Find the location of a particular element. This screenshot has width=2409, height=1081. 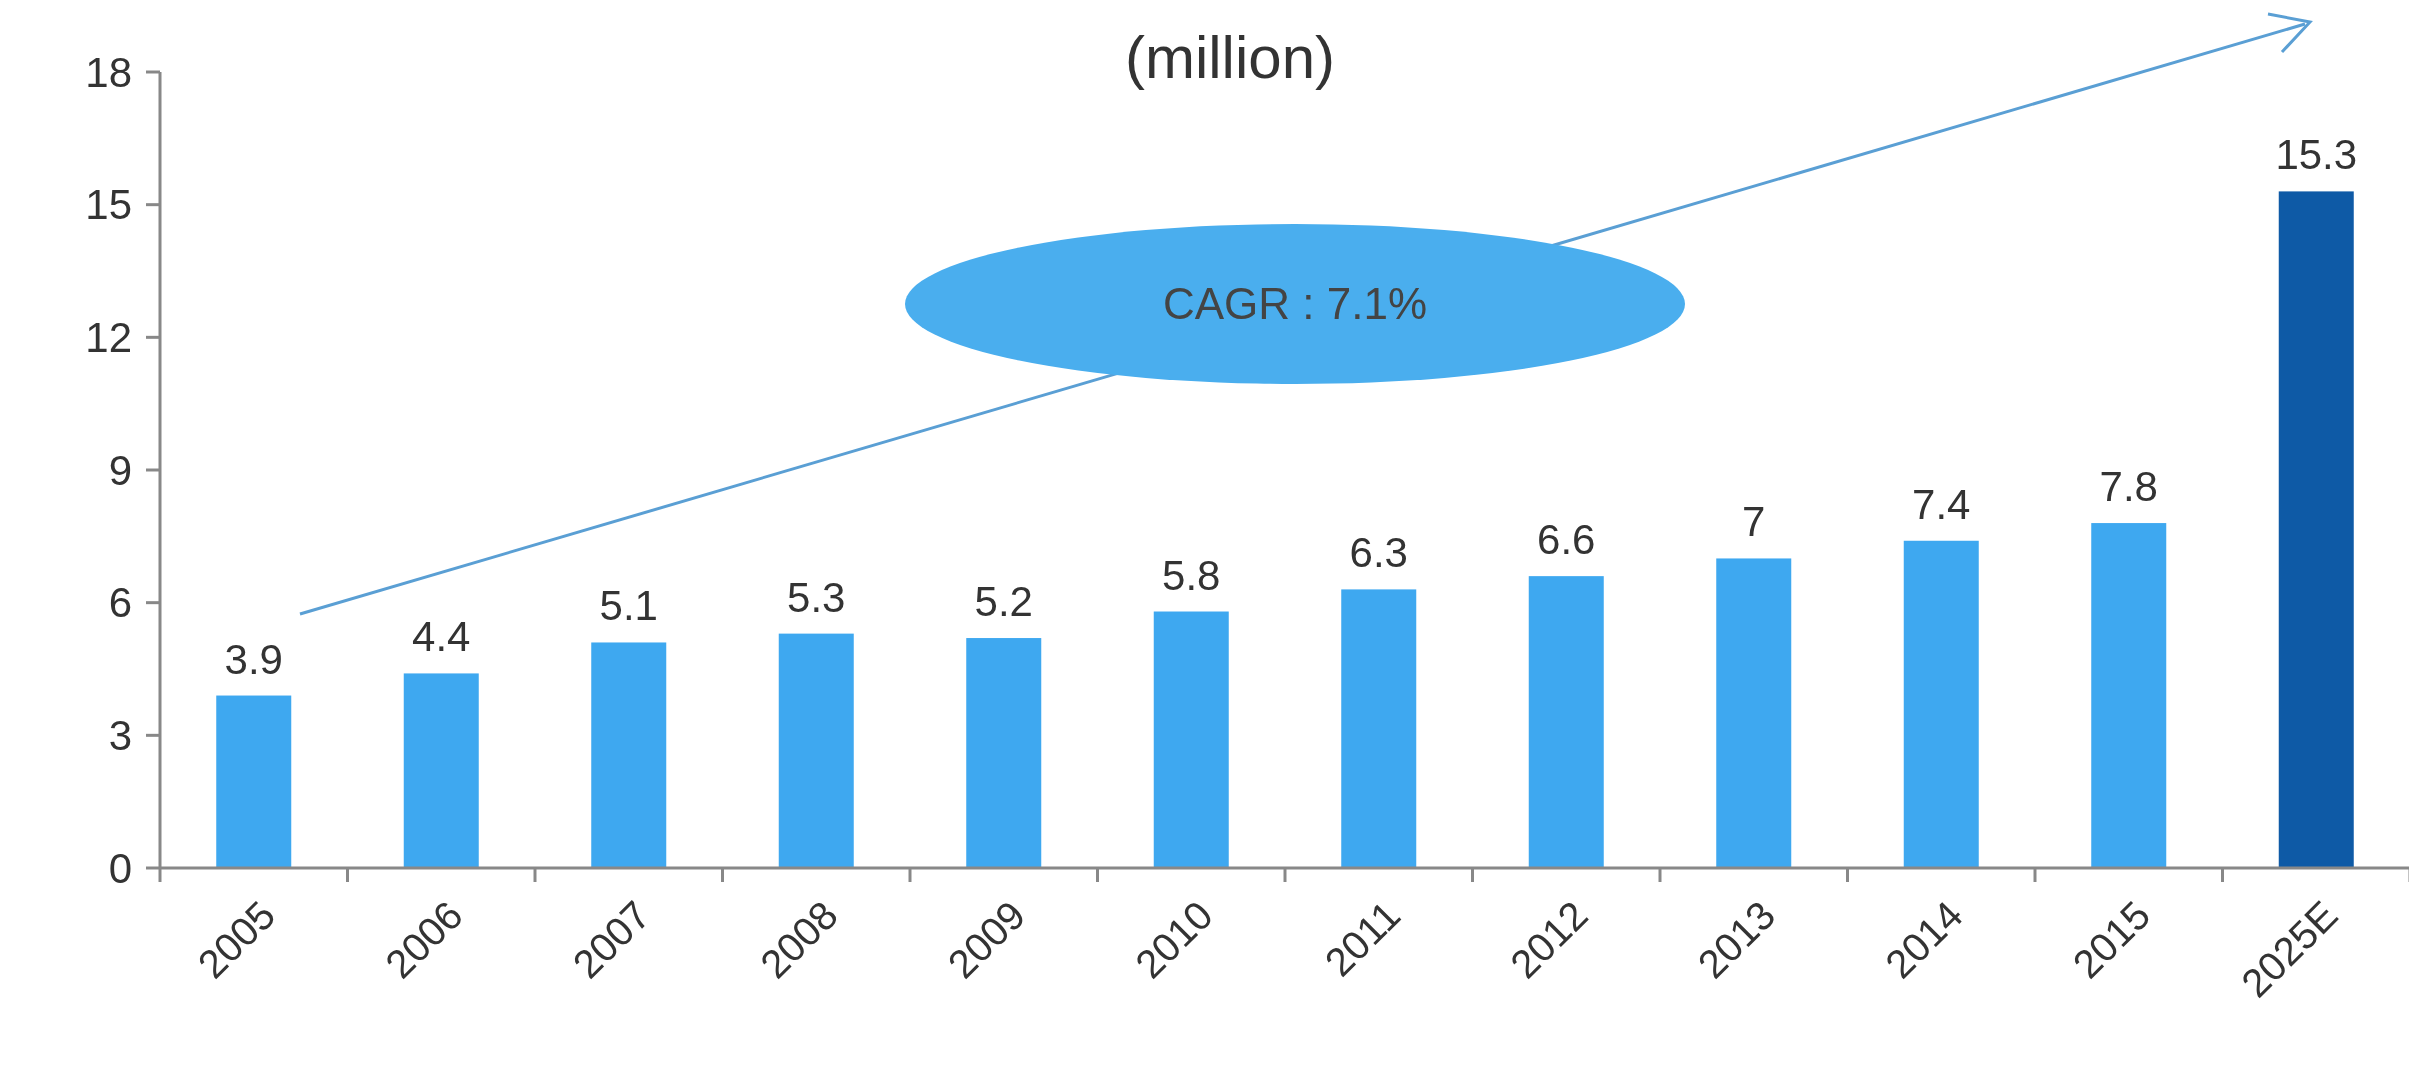

data-label: 5.8 is located at coordinates (1191, 575).